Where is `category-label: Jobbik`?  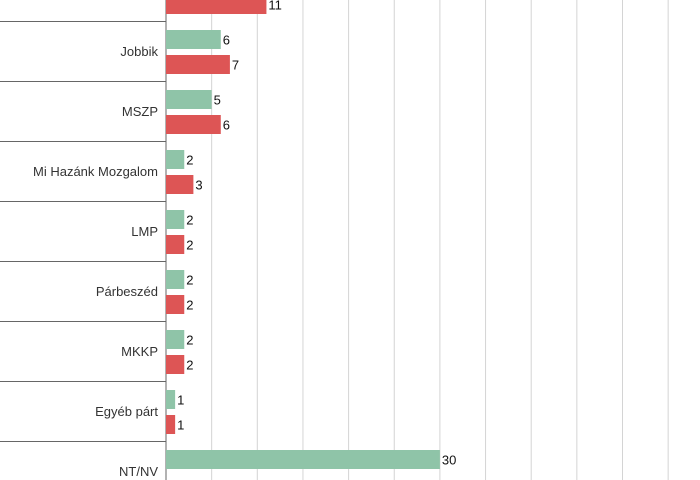
category-label: Jobbik is located at coordinates (139, 51).